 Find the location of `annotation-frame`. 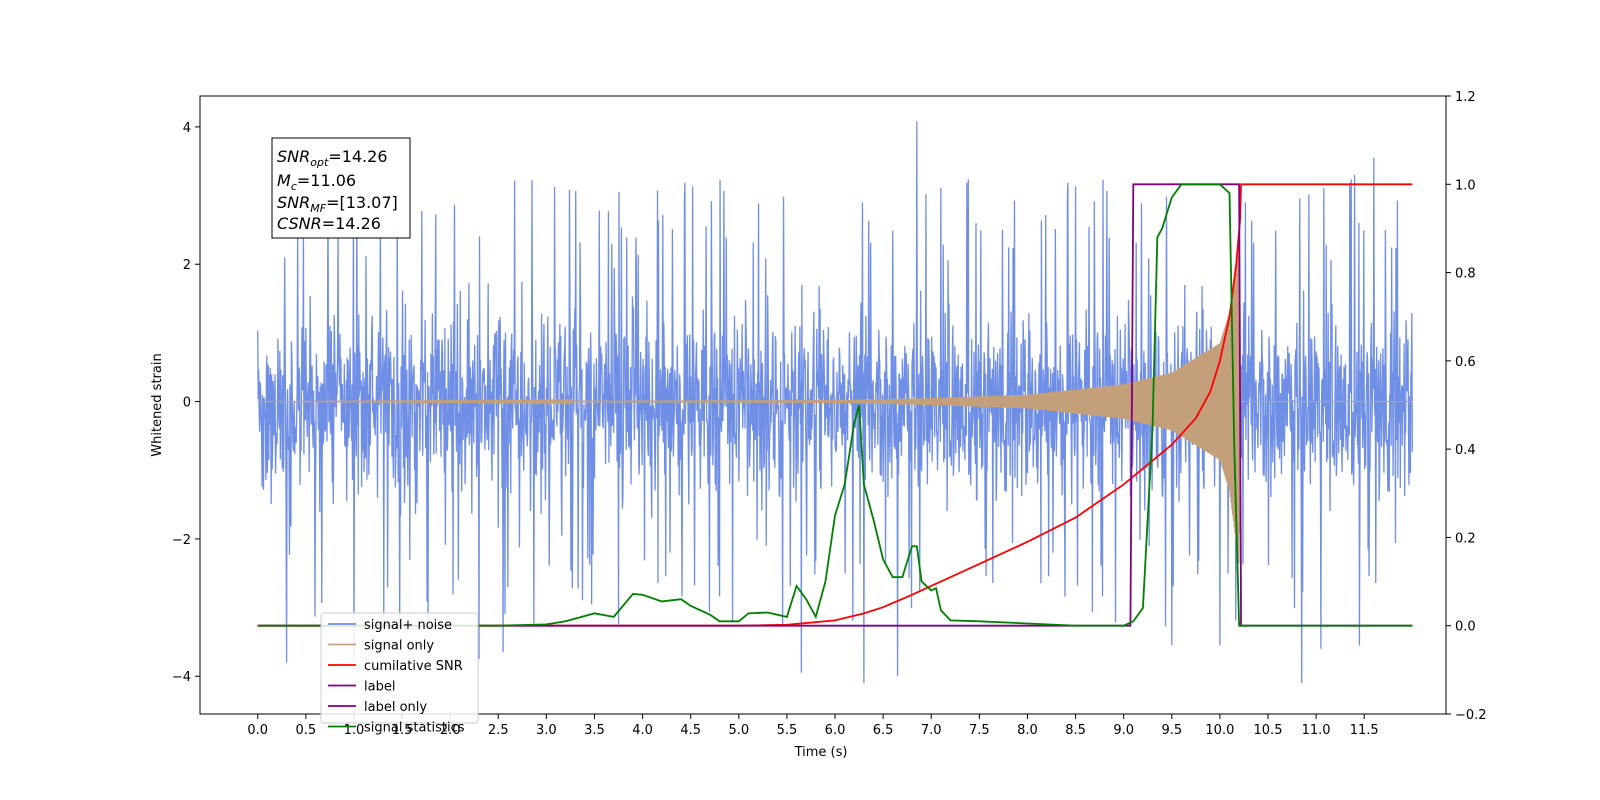

annotation-frame is located at coordinates (341, 188).